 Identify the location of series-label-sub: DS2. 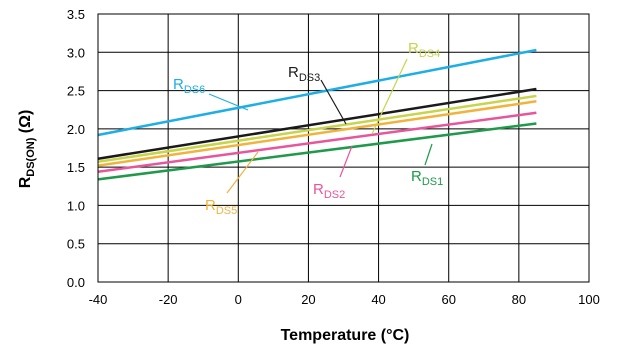
(334, 195).